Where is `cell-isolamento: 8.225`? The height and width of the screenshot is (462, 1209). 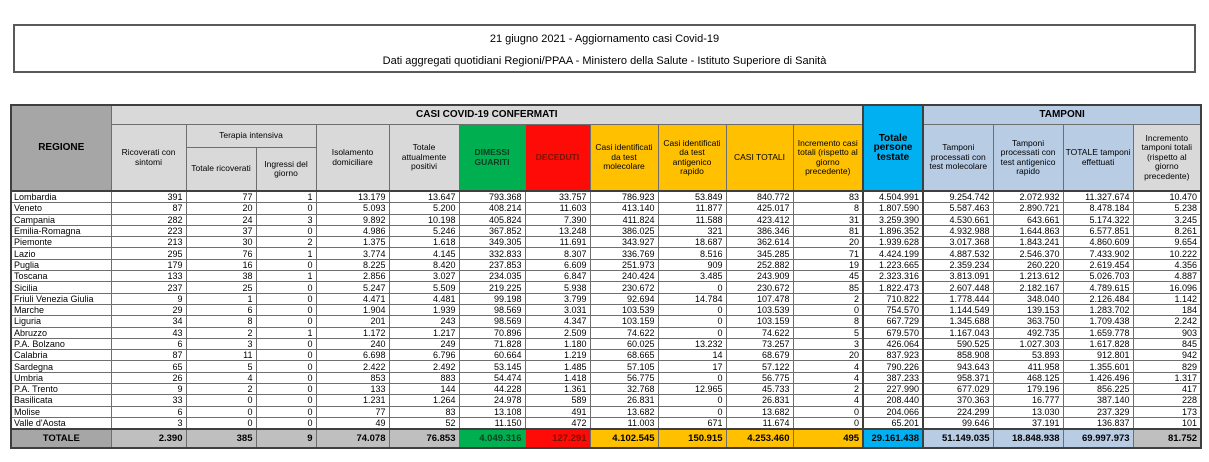
cell-isolamento: 8.225 is located at coordinates (352, 265).